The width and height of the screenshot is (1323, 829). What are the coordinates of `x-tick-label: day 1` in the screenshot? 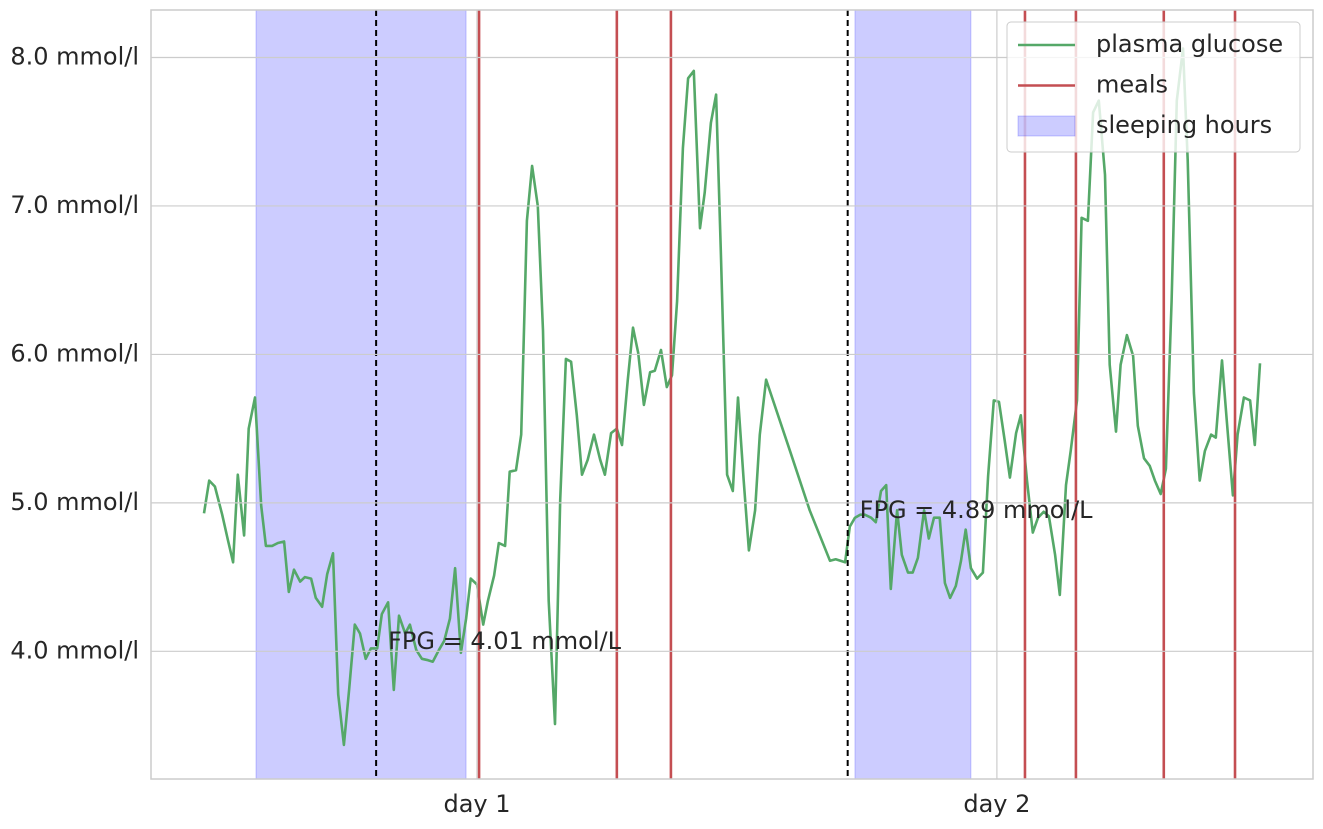 It's located at (476, 804).